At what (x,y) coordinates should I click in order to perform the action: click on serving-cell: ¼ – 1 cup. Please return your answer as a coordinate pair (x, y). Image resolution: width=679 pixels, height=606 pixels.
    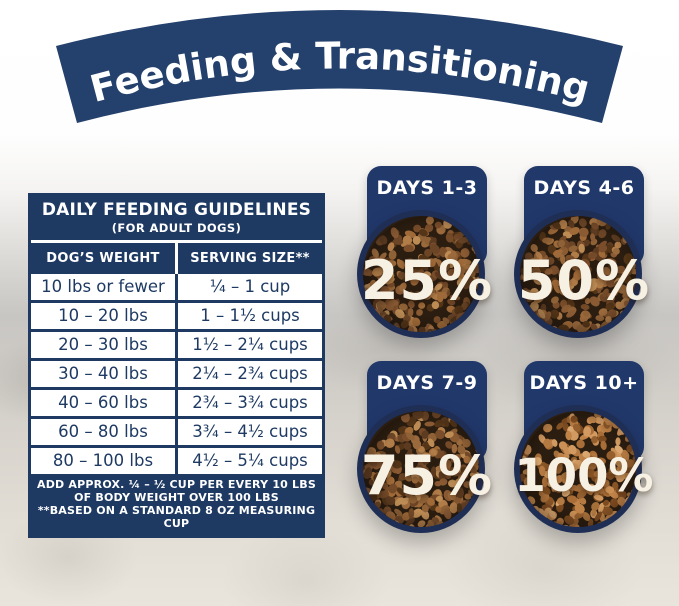
    Looking at the image, I should click on (248, 287).